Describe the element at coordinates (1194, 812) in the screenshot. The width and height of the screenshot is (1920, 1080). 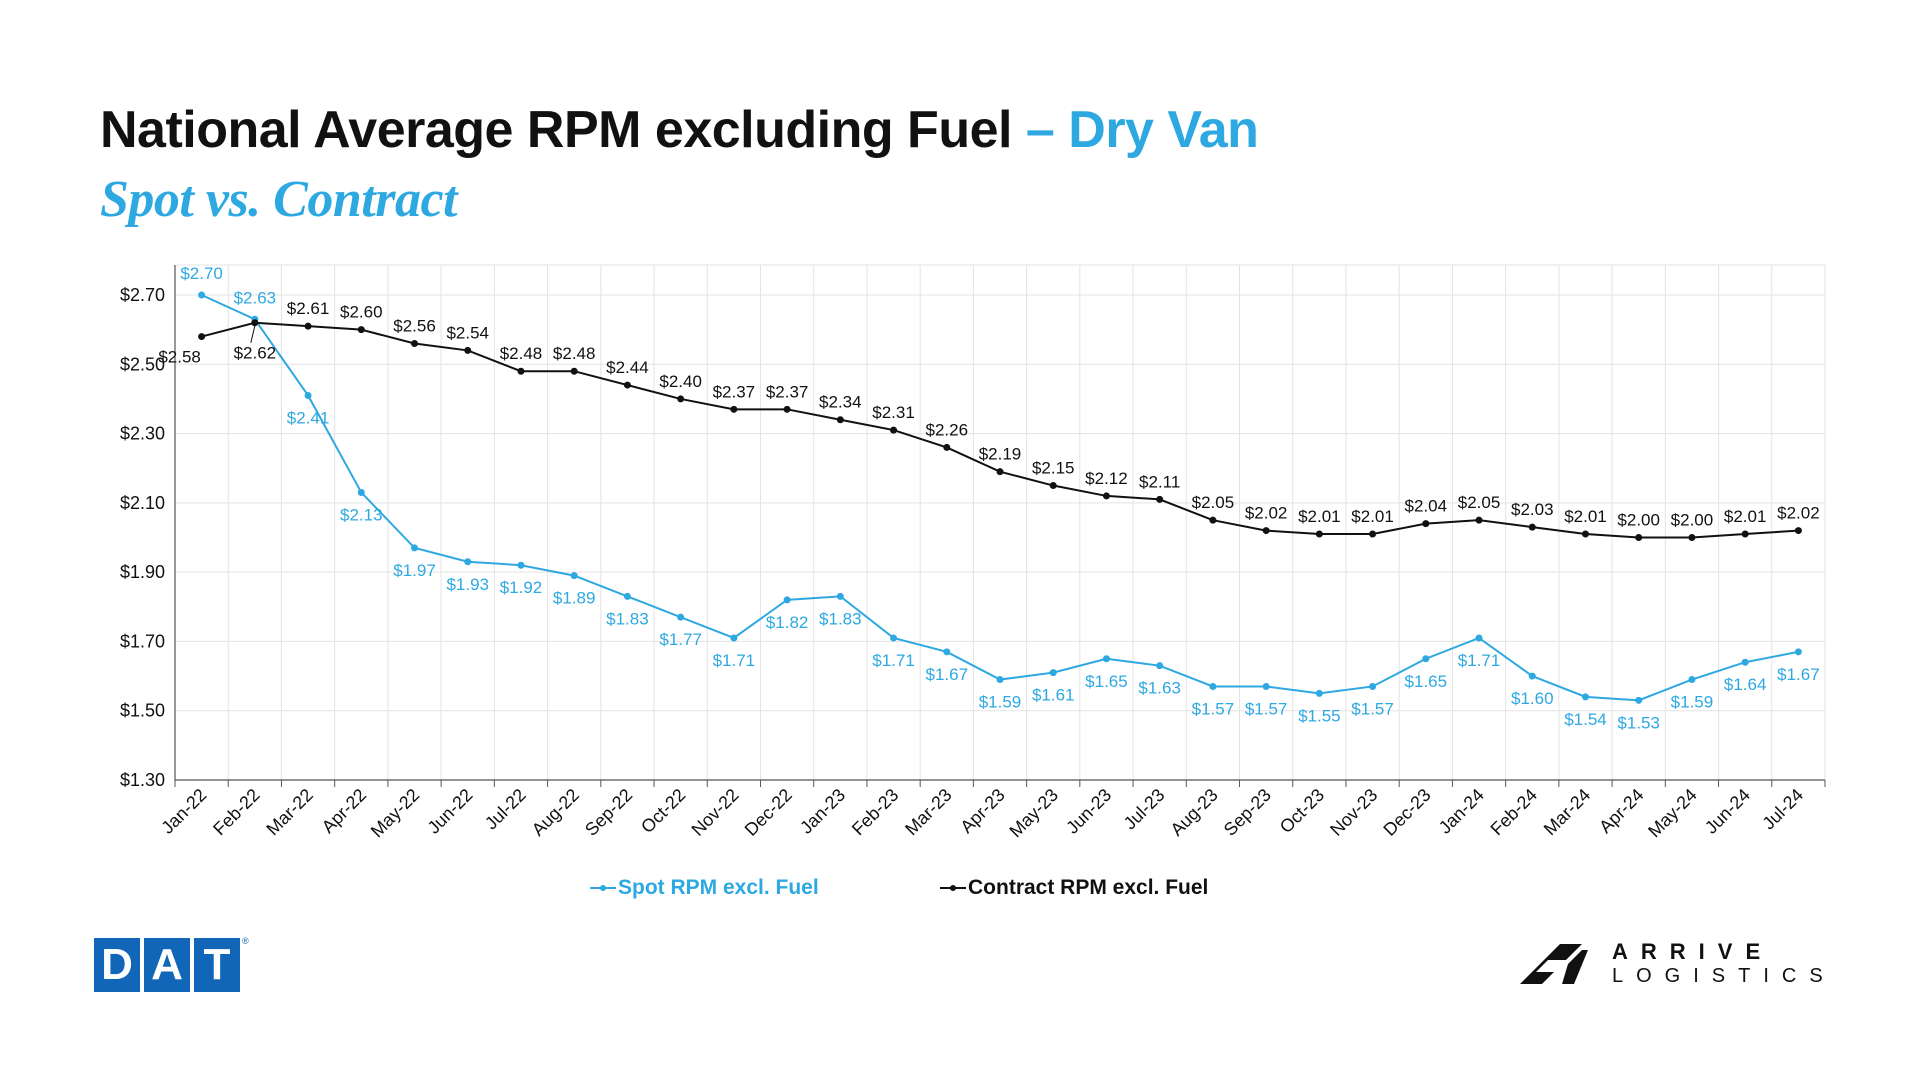
I see `x-tick-label: Aug-23` at that location.